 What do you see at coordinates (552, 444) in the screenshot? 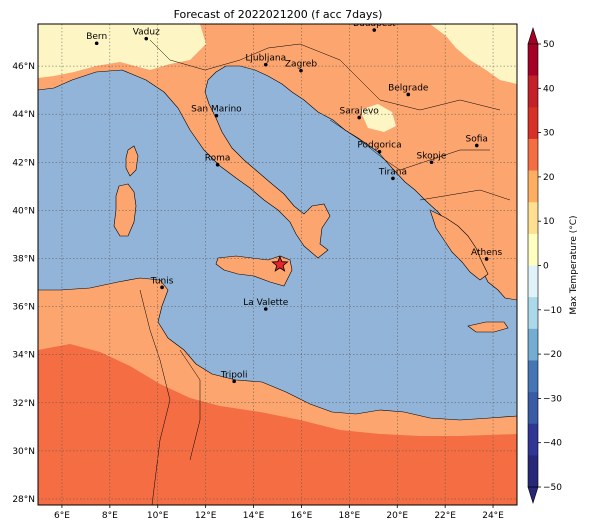
I see `colorbar-tick-label: −40` at bounding box center [552, 444].